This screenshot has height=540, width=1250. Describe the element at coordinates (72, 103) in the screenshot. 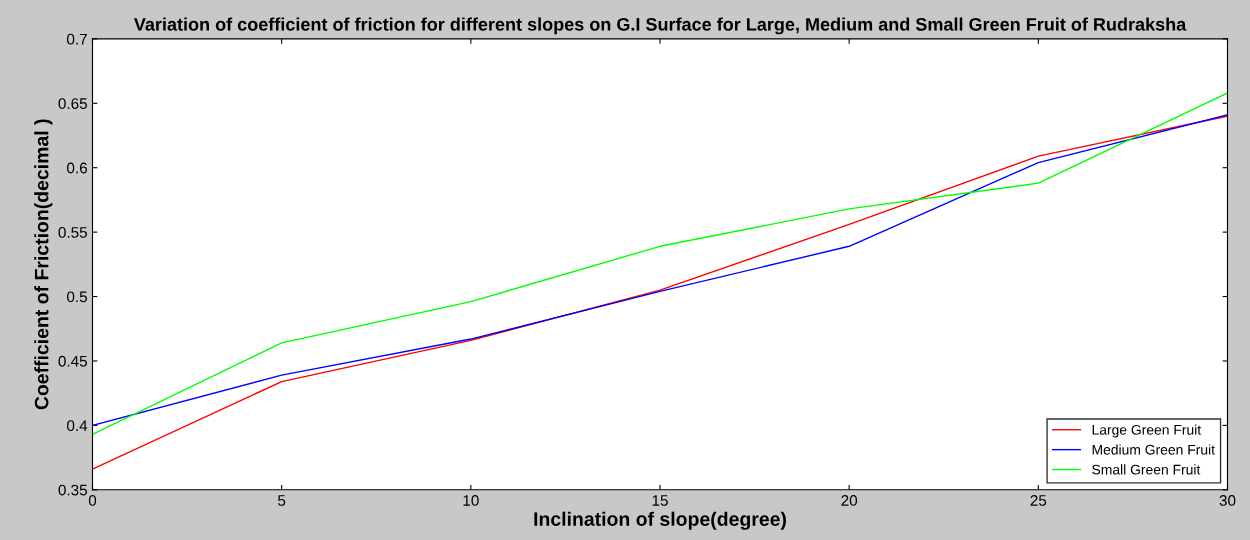

I see `y-tick-label: 0.65` at that location.